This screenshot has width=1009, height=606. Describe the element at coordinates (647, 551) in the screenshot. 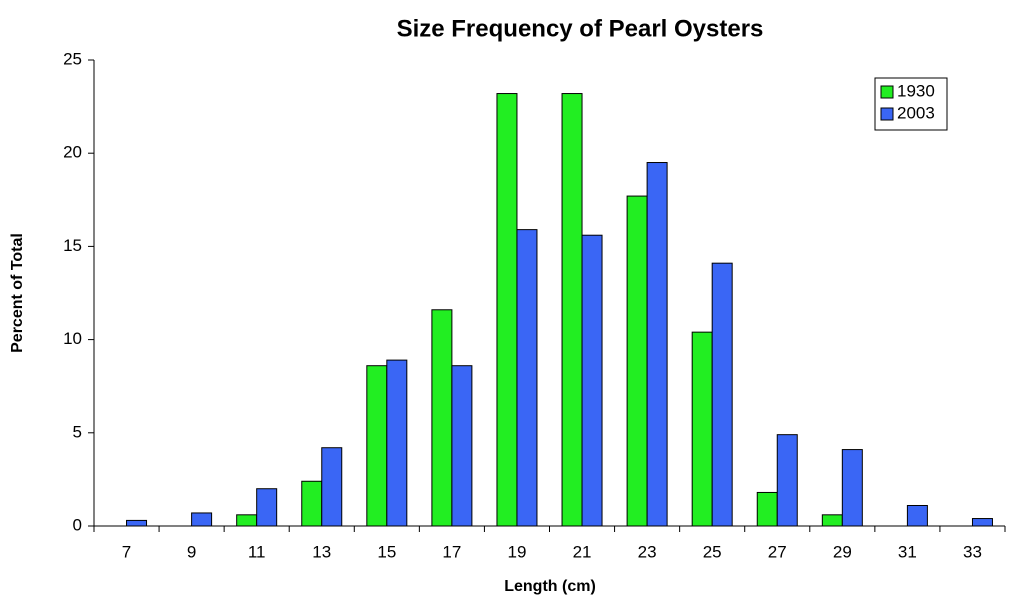

I see `x-tick-label: 23` at that location.